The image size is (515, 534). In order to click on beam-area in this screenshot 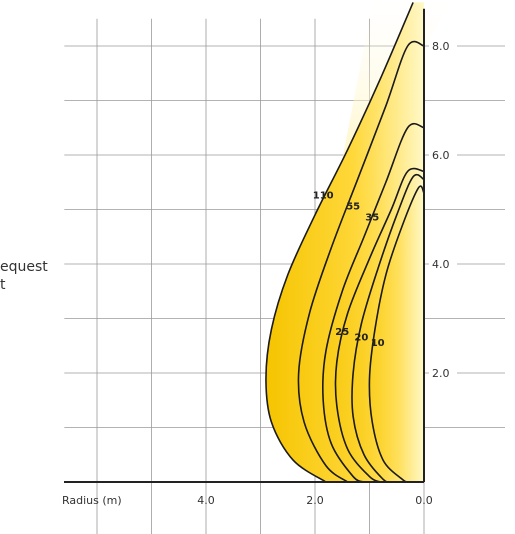, I will do `click(395, 94)`.